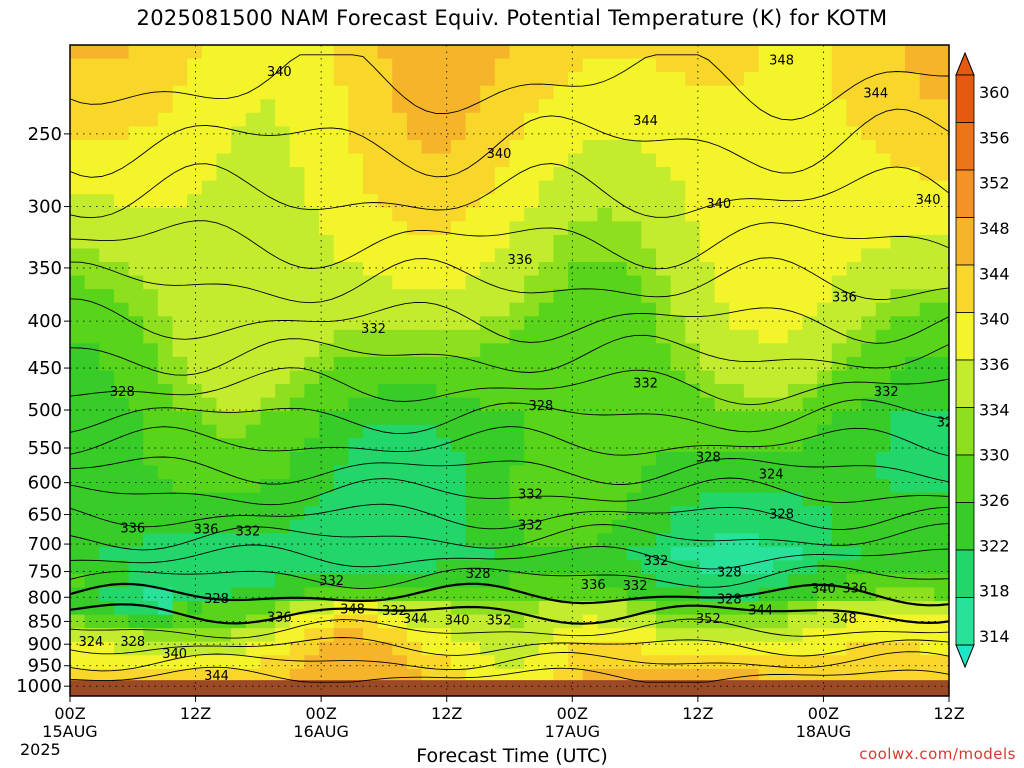 Image resolution: width=1024 pixels, height=768 pixels. Describe the element at coordinates (45, 644) in the screenshot. I see `y-tick-label: 900` at that location.